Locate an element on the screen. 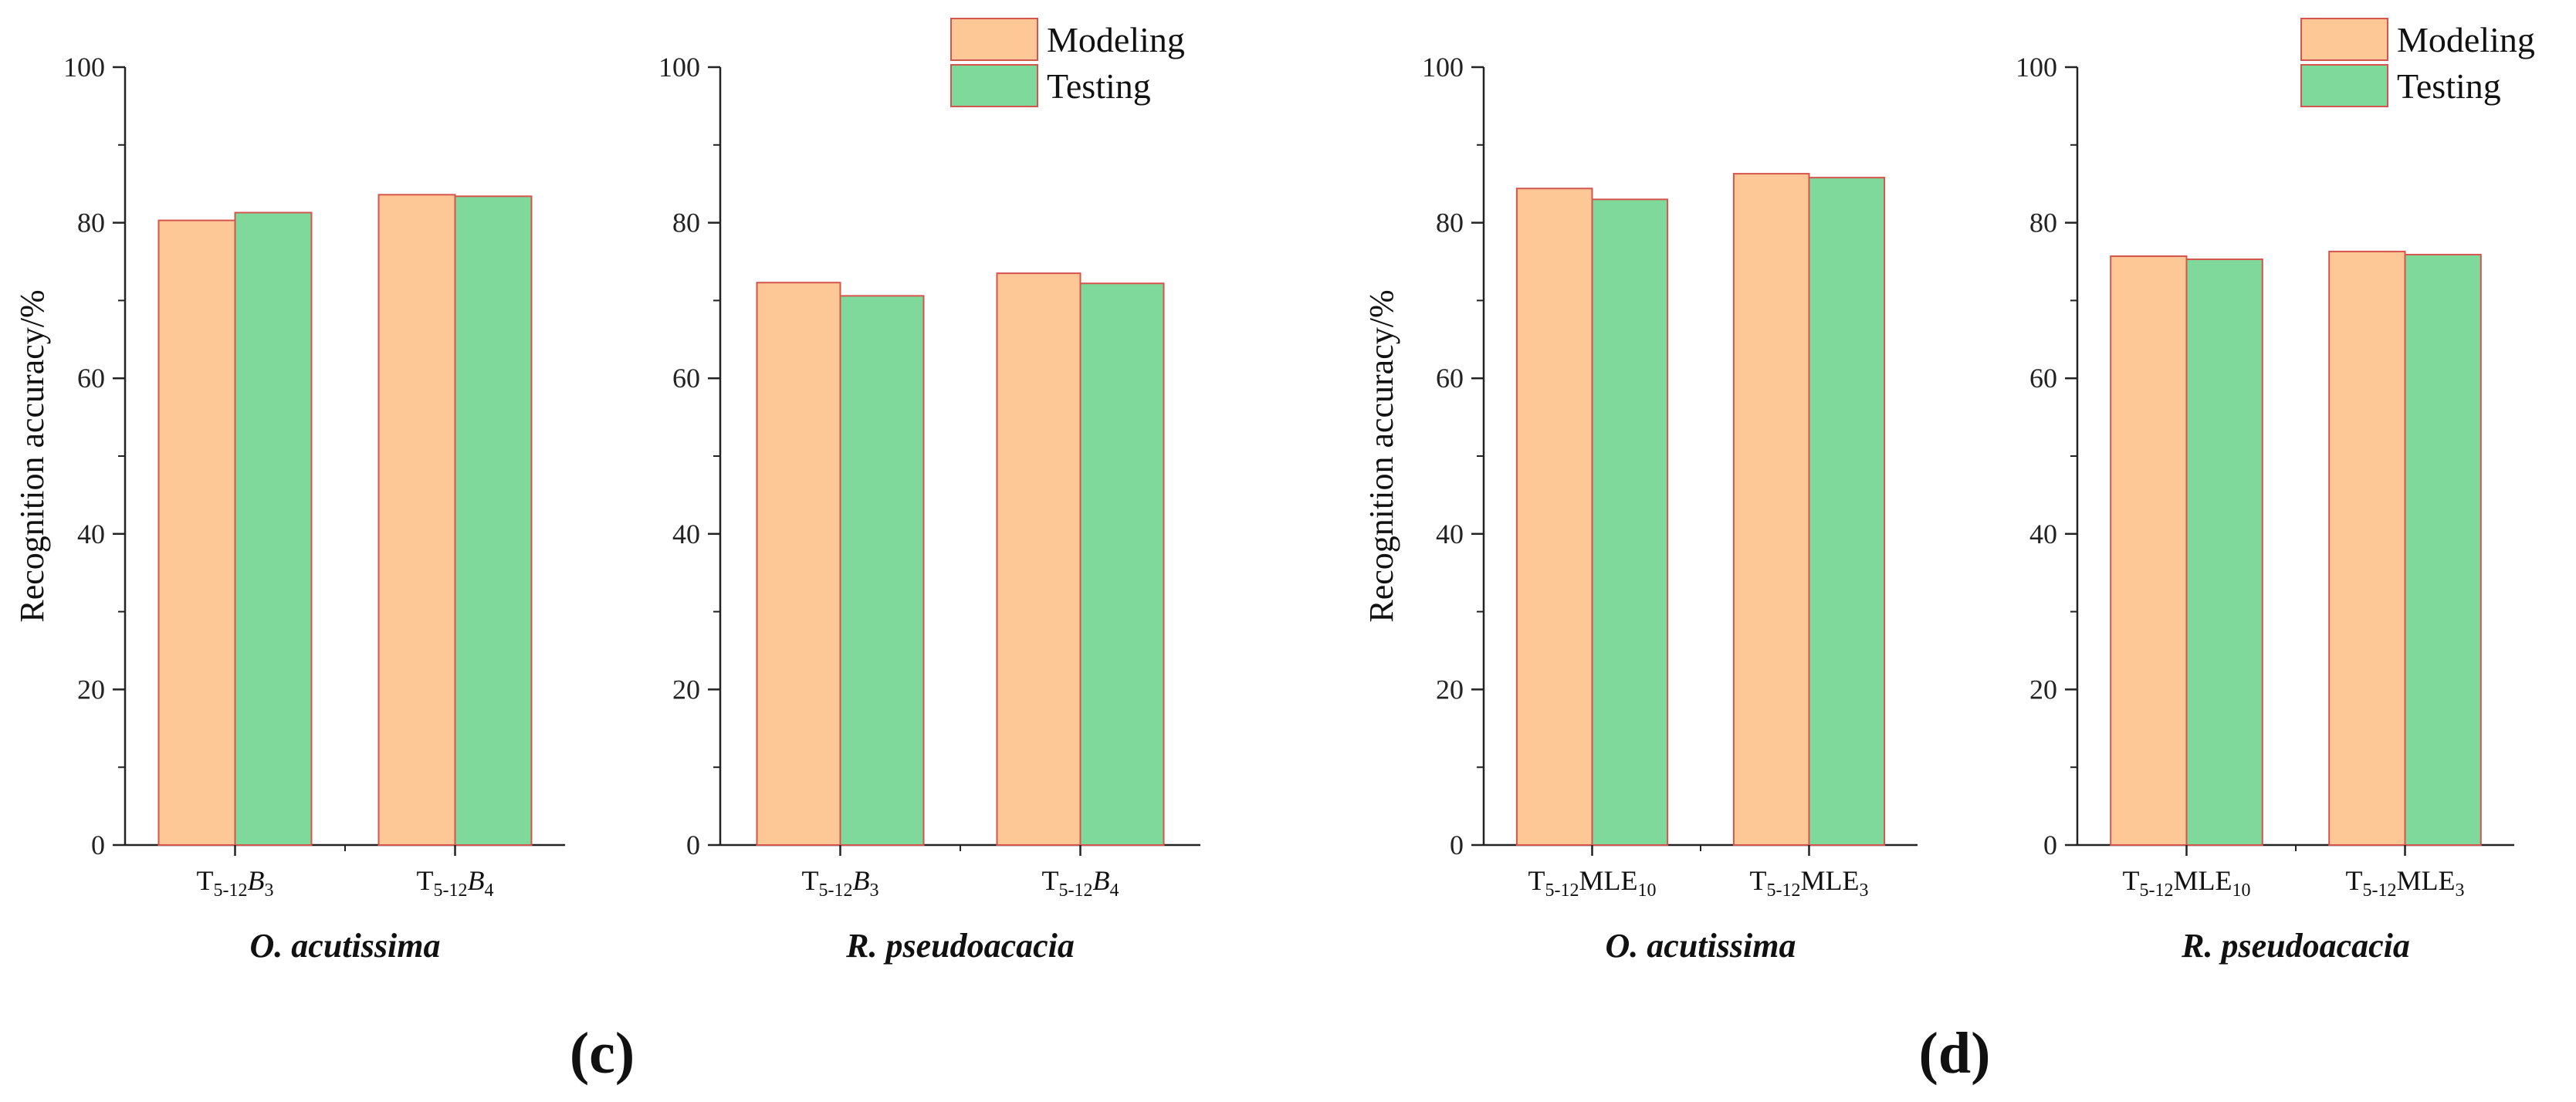 The height and width of the screenshot is (1102, 2576). panel-label-c: (c) is located at coordinates (602, 1054).